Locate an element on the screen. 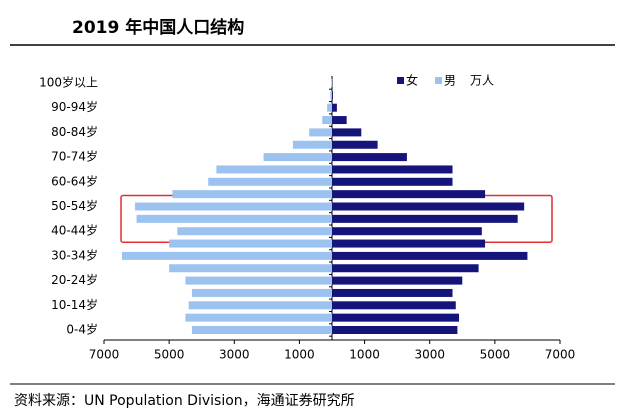 This screenshot has width=627, height=418. legend-label: 女 is located at coordinates (412, 80).